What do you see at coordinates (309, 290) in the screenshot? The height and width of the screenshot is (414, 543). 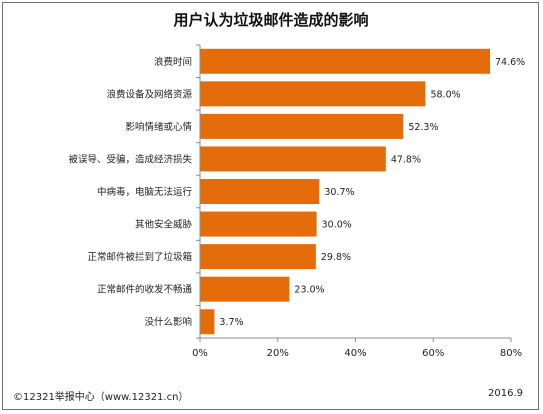 I see `data-label: 23.0%` at bounding box center [309, 290].